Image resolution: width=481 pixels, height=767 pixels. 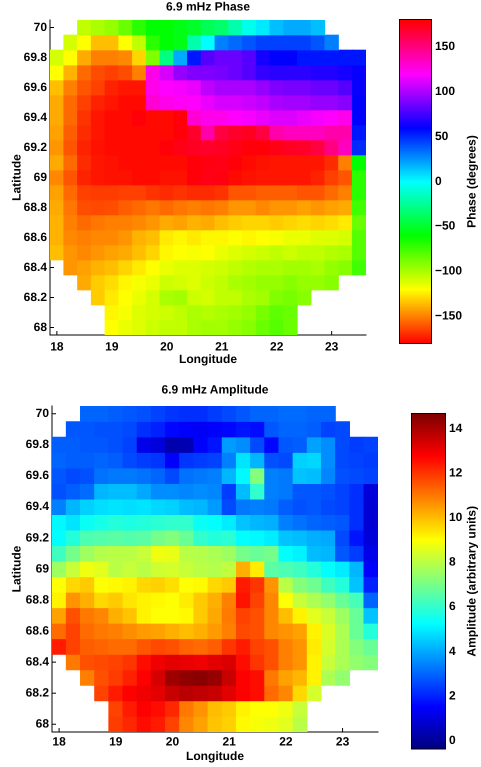 I want to click on color-bar-label: 14, so click(x=456, y=427).